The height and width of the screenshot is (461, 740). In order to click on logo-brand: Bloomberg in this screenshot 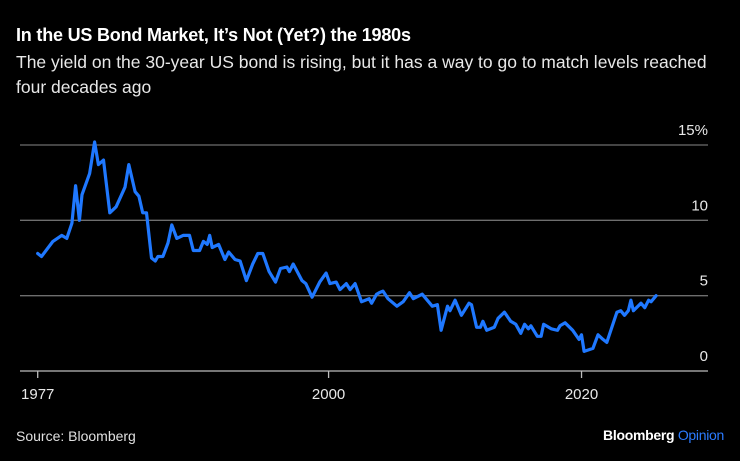, I will do `click(639, 435)`.